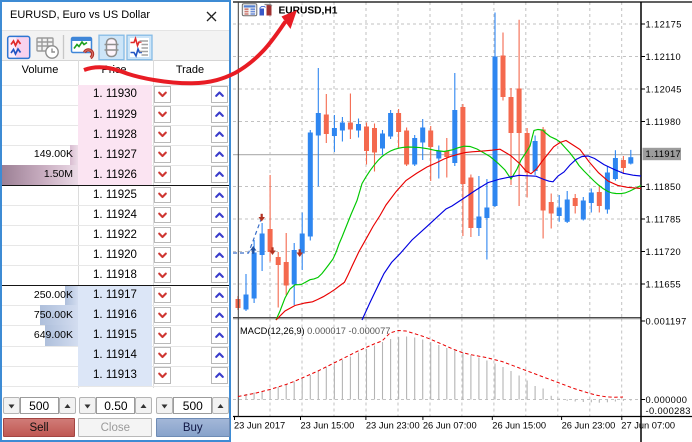 The image size is (692, 442). What do you see at coordinates (664, 252) in the screenshot?
I see `svg-text: 1.11720` at bounding box center [664, 252].